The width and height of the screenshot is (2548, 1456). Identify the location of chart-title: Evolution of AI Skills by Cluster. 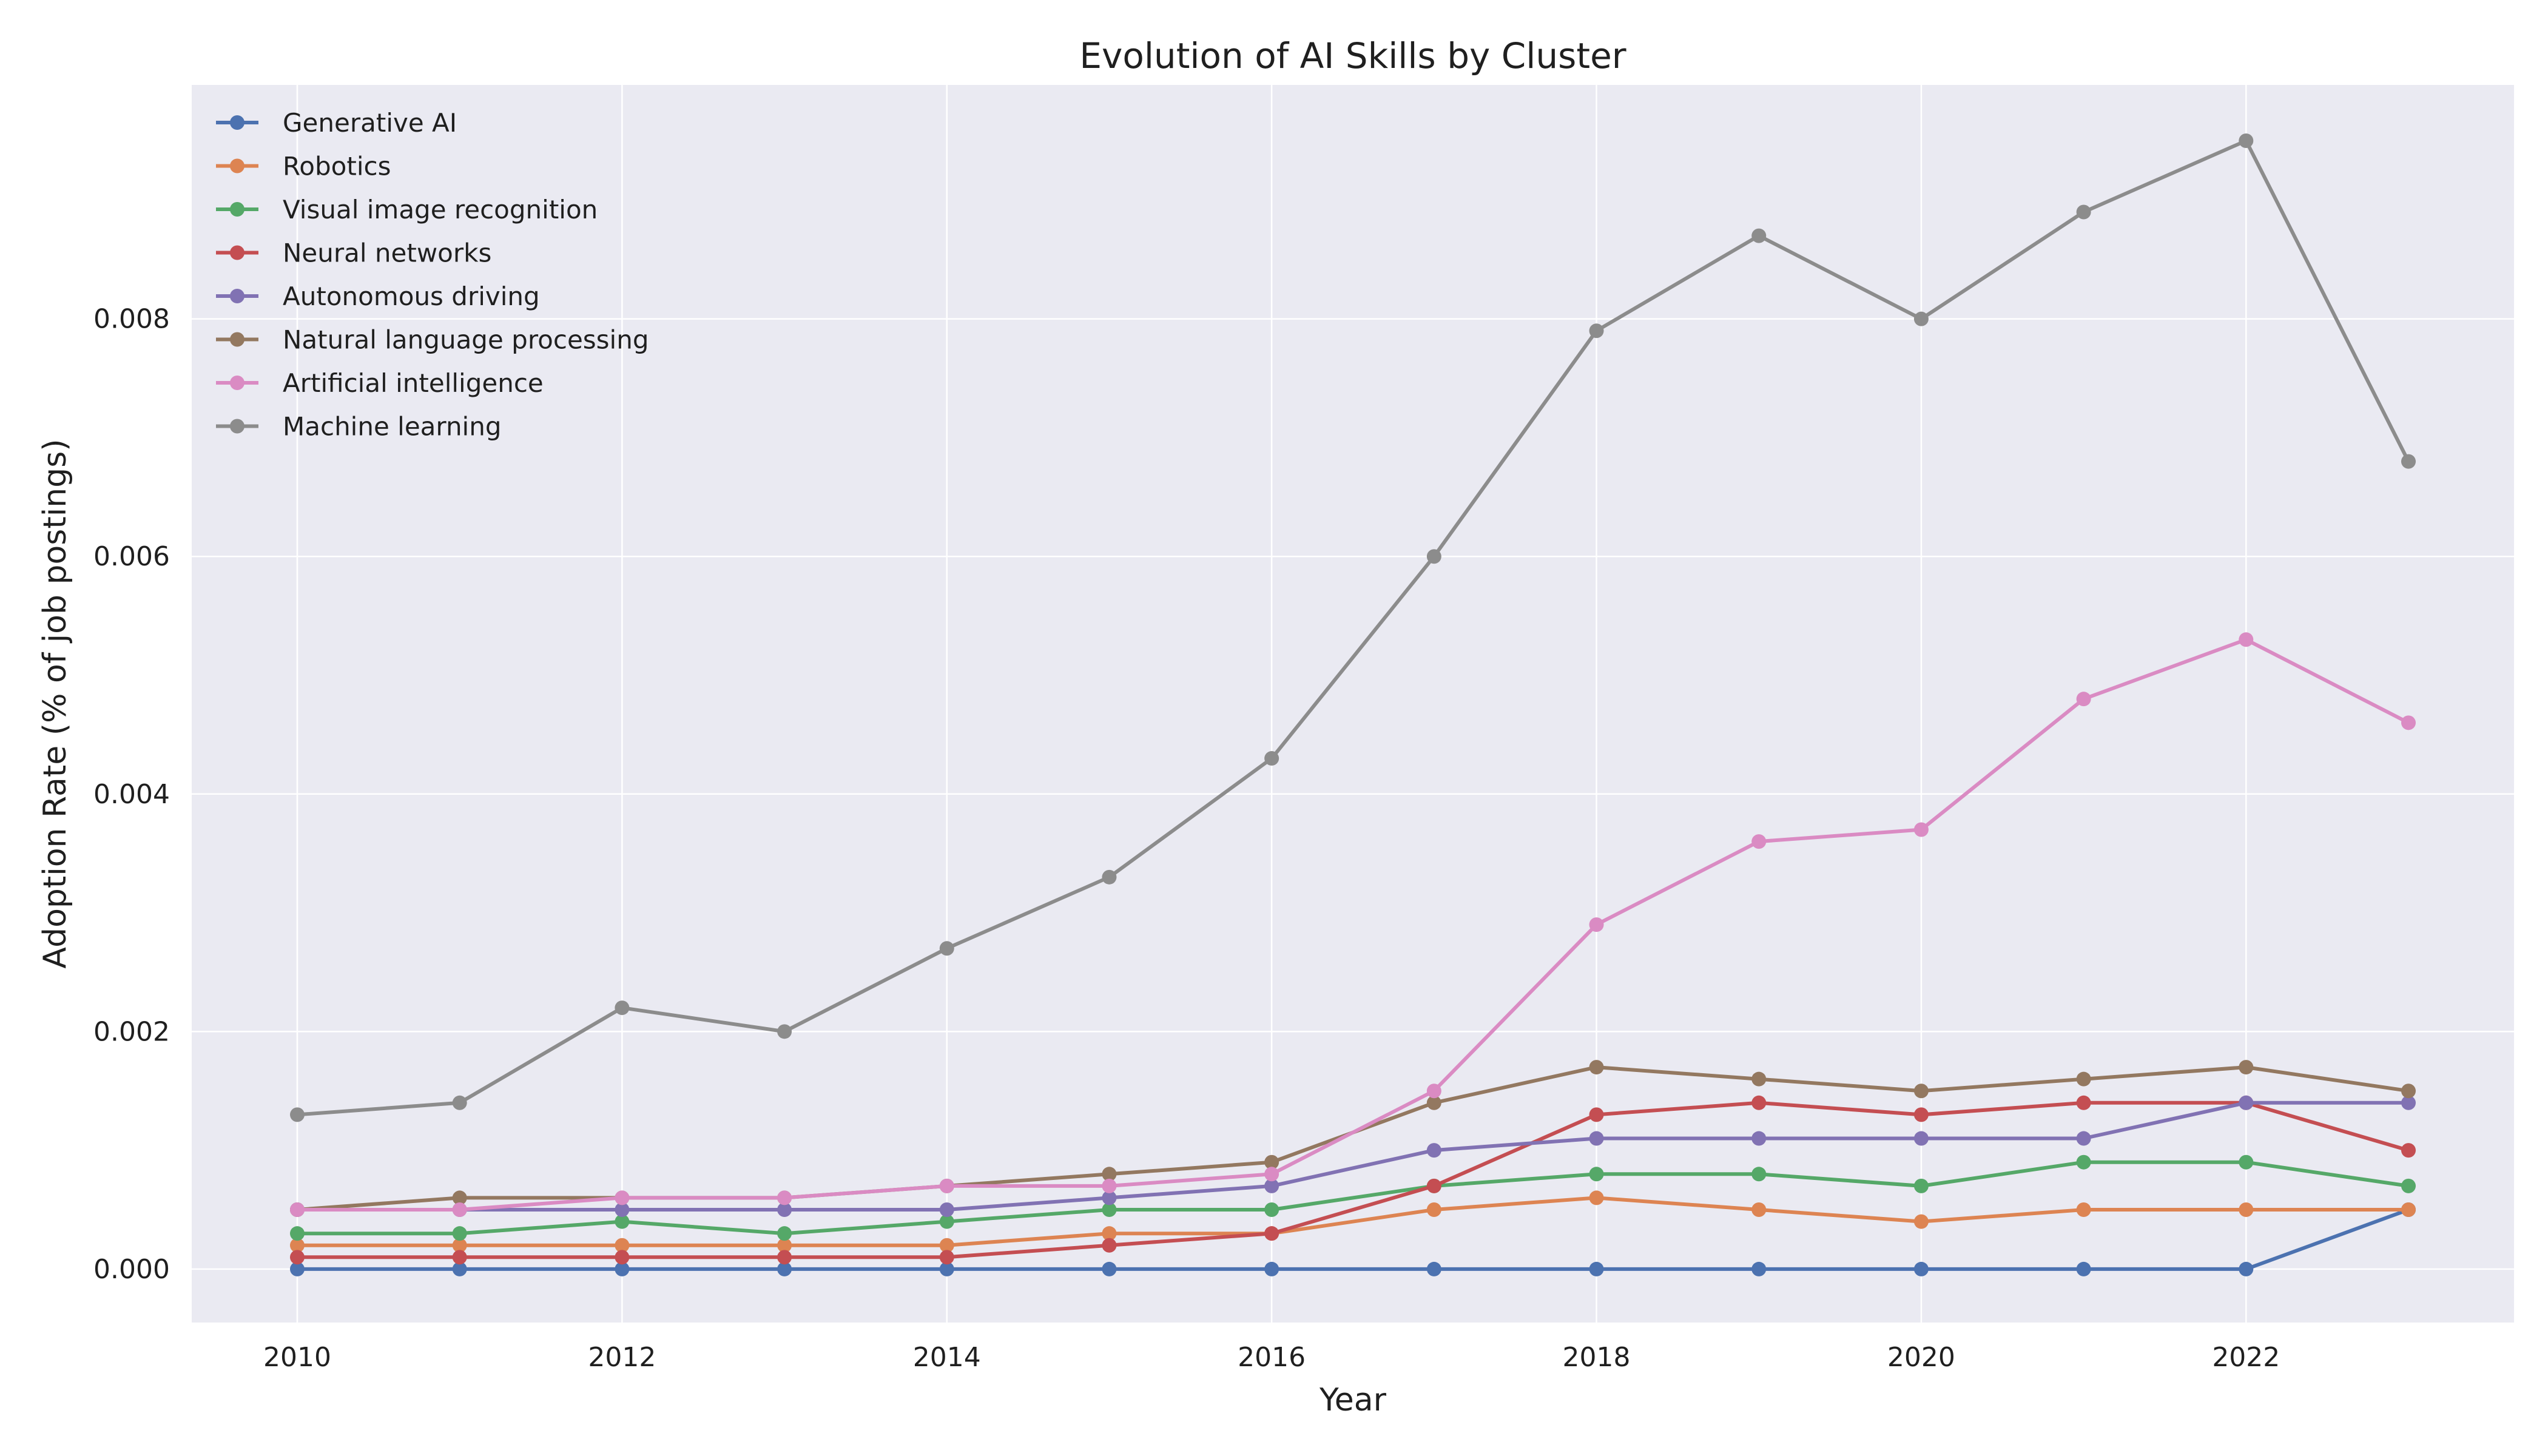
(1352, 55).